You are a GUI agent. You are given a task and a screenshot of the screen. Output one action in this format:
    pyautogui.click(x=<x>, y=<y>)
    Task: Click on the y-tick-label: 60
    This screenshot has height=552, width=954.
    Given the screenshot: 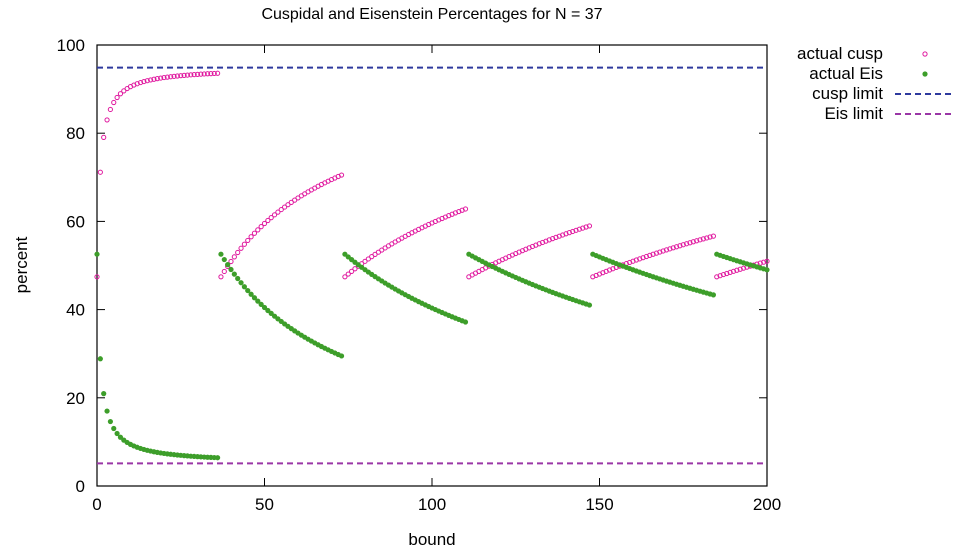 What is the action you would take?
    pyautogui.click(x=75, y=221)
    